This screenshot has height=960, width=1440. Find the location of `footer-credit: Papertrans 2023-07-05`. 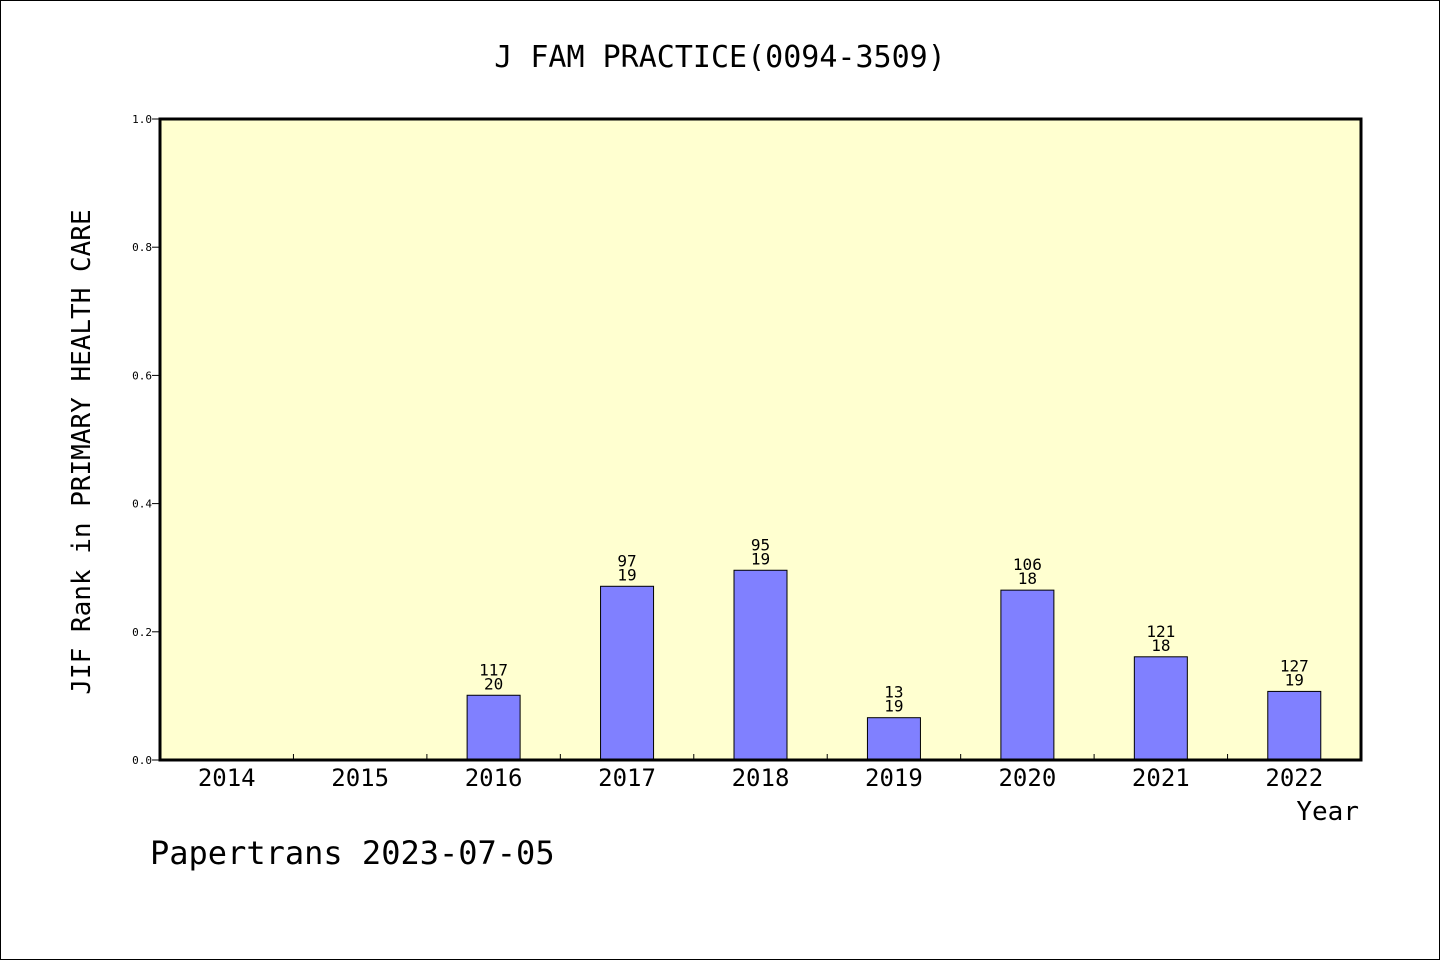

footer-credit: Papertrans 2023-07-05 is located at coordinates (352, 853).